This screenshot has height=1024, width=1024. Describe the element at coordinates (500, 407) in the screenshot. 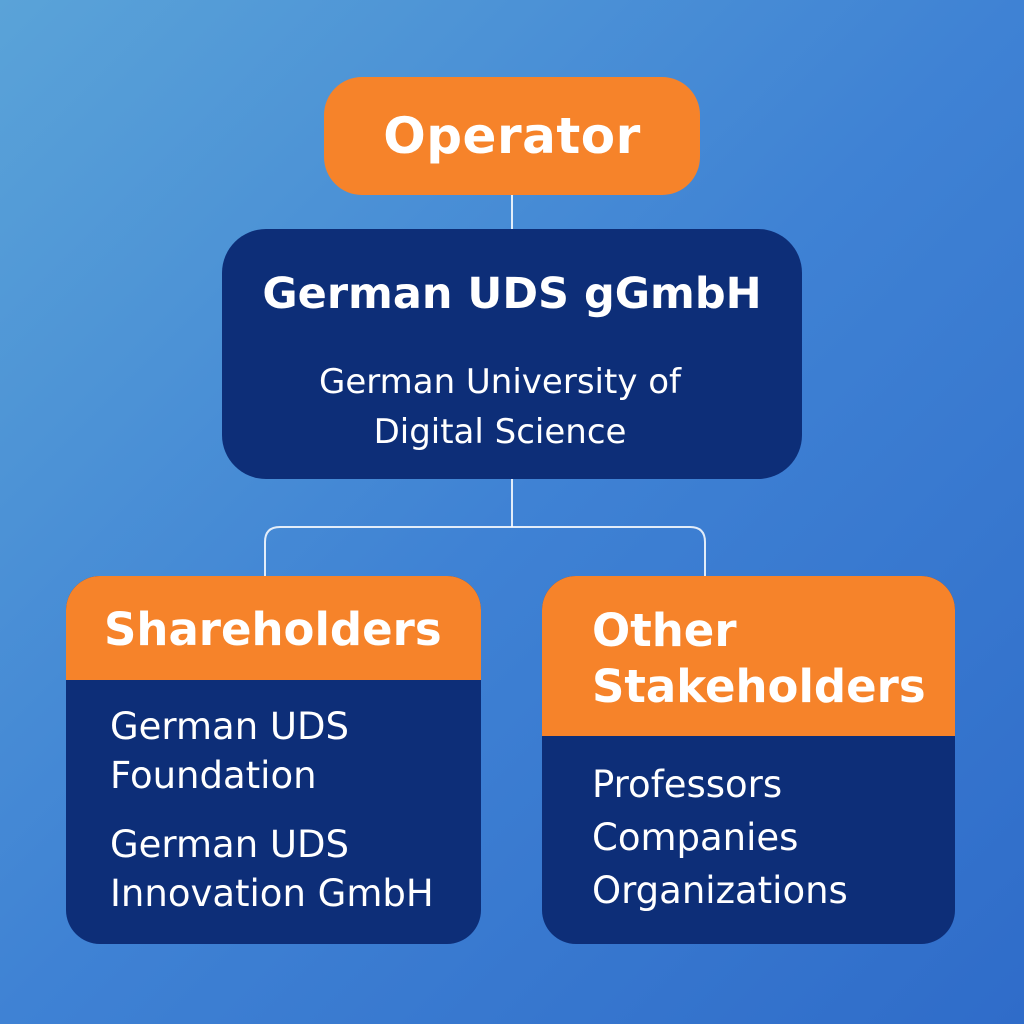

I see `entity-subtitle: German University of Digital Science` at that location.